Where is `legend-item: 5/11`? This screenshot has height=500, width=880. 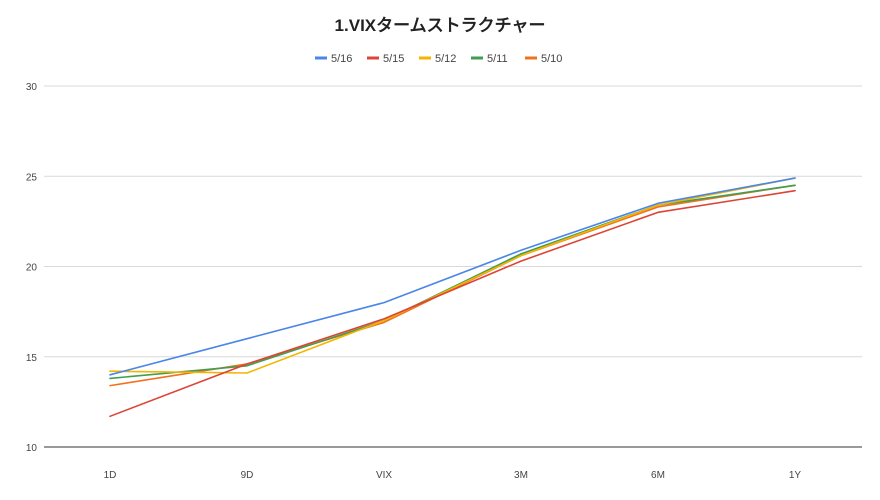
legend-item: 5/11 is located at coordinates (489, 59).